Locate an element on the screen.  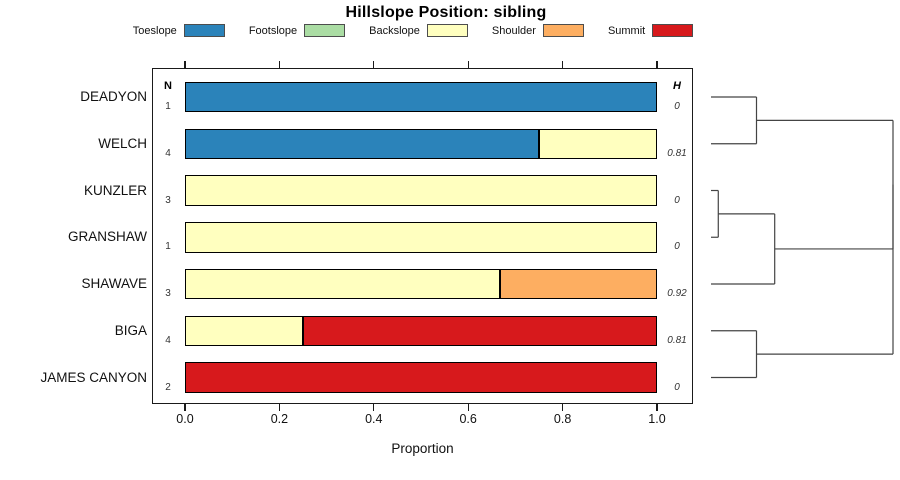
legend: Toeslope Footslope Backslope Shoulder Summit is located at coordinates (413, 30).